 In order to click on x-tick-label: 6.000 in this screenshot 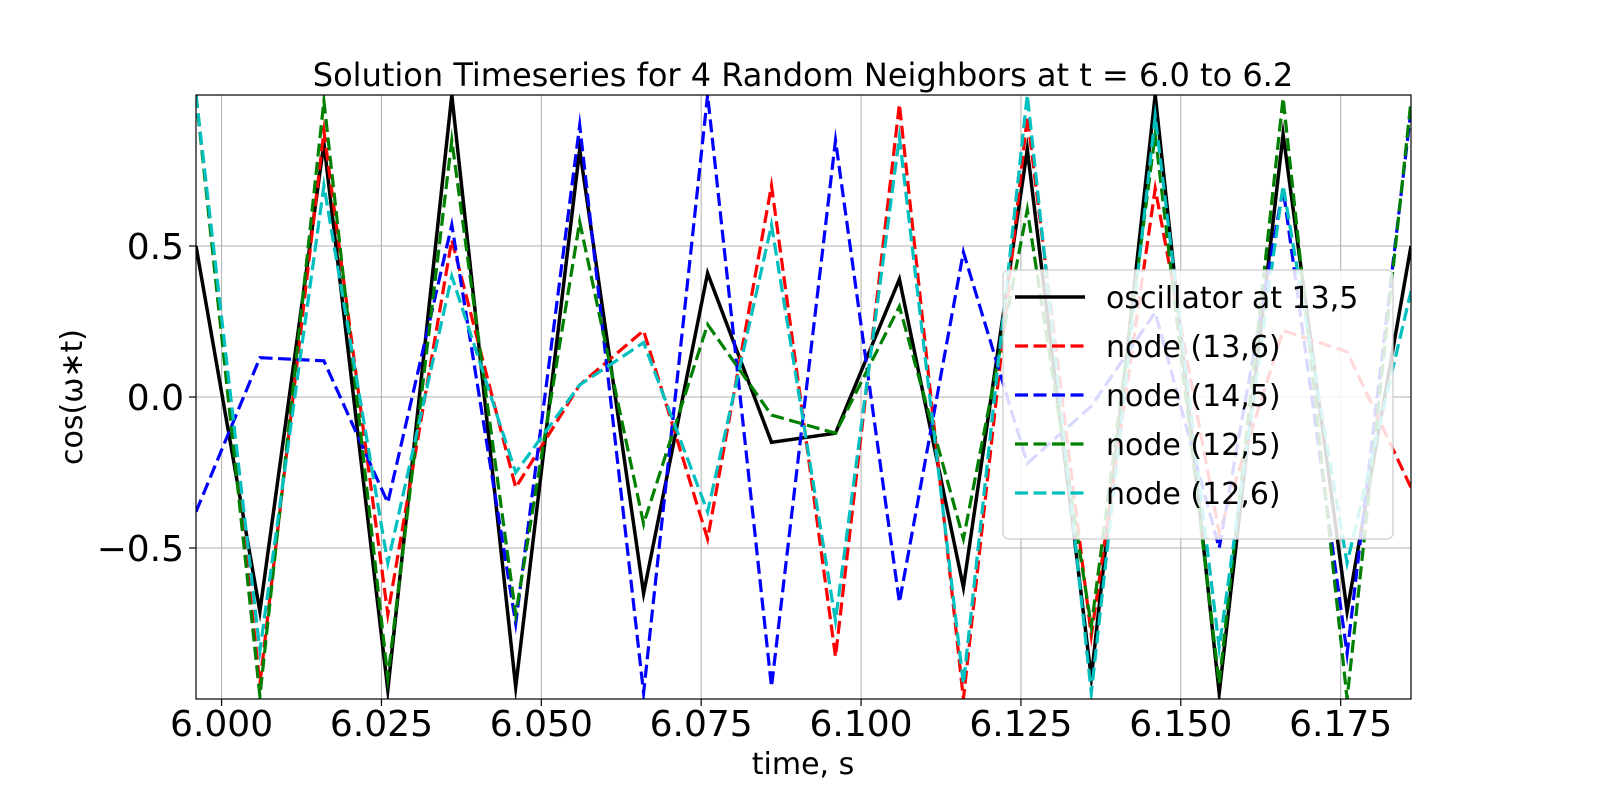, I will do `click(221, 724)`.